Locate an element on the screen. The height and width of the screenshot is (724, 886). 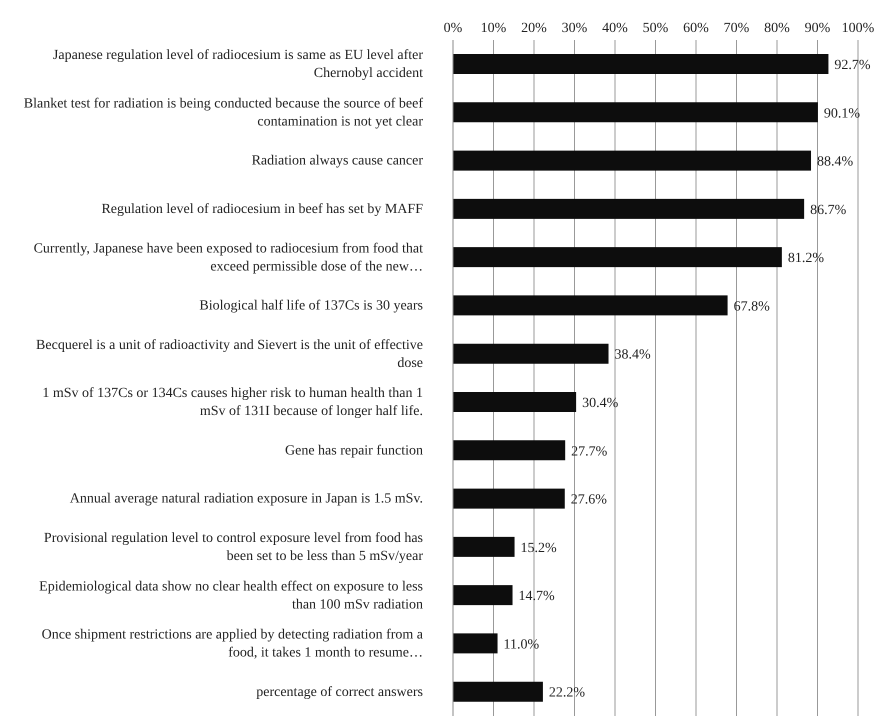
y-tick-label: 1 mSv of 137Cs or 134Cs causes higher risk to human health than 1 mSv of 131I because of longer half life. is located at coordinates (232, 402).